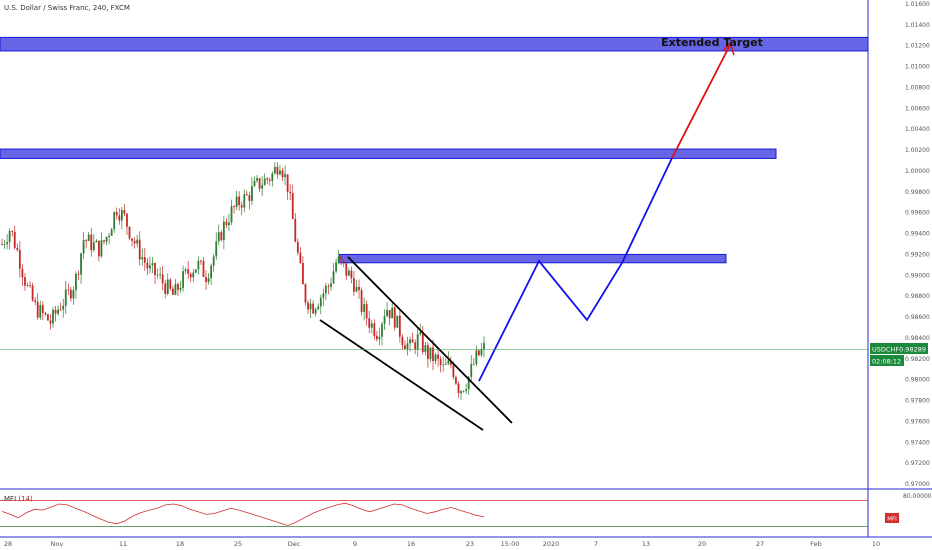  Describe the element at coordinates (917, 192) in the screenshot. I see `y-tick-label: 0.99800` at that location.